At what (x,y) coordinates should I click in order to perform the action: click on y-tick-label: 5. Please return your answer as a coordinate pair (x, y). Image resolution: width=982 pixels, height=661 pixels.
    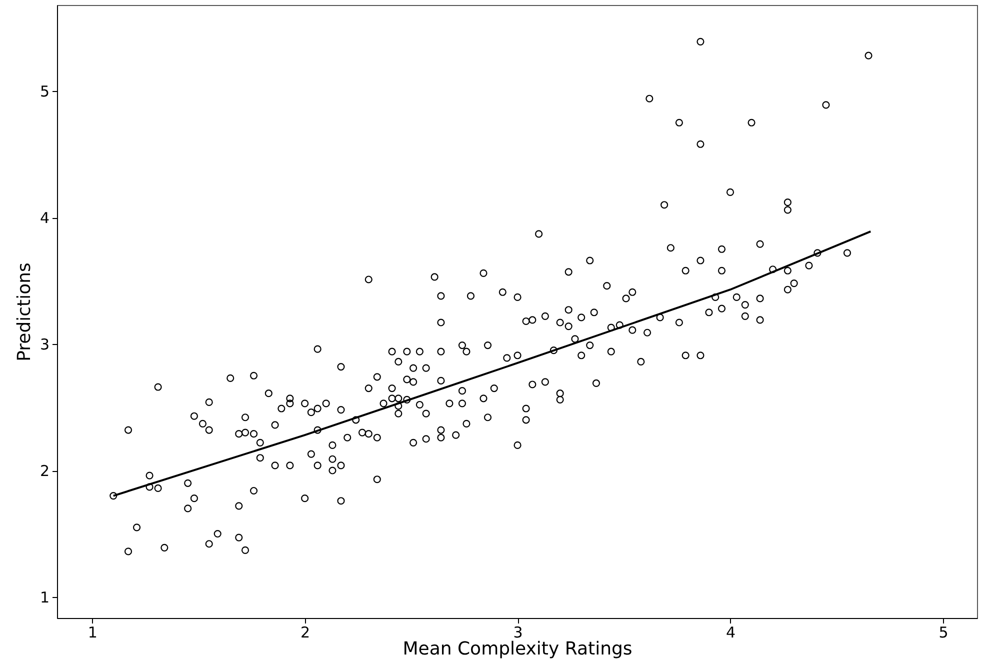
    Looking at the image, I should click on (45, 91).